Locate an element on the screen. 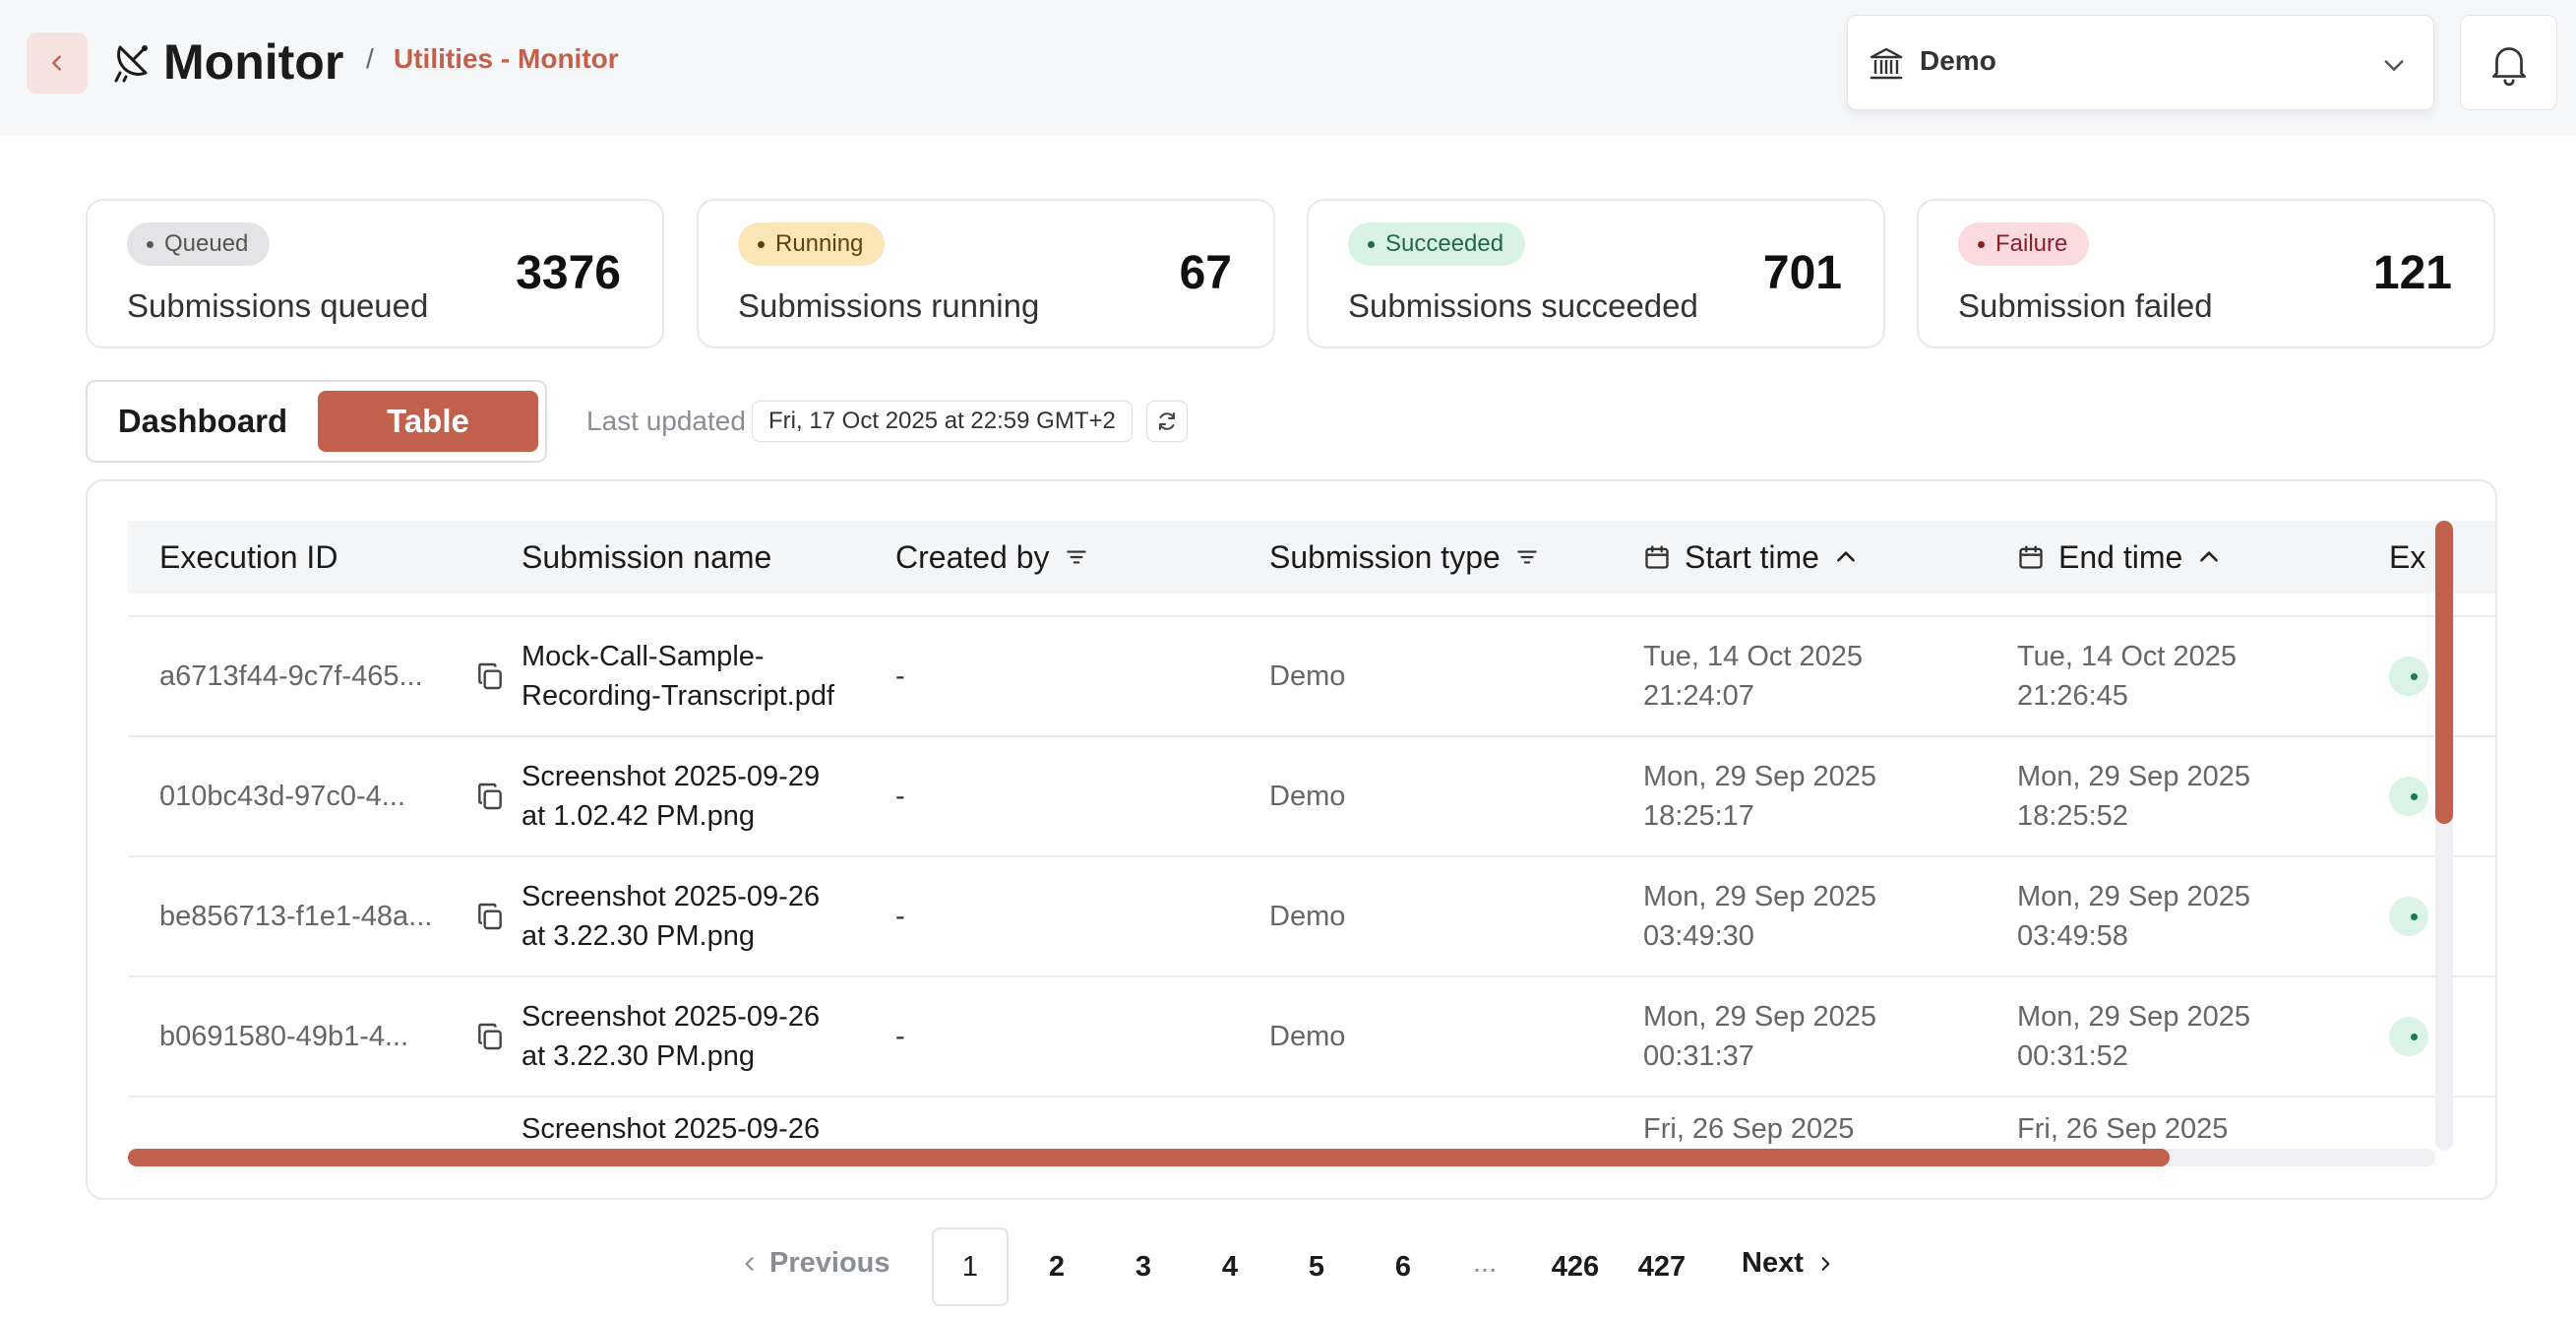 This screenshot has width=2576, height=1319. top-bar: Monitor / Utilities - Monitor Demo is located at coordinates (1288, 68).